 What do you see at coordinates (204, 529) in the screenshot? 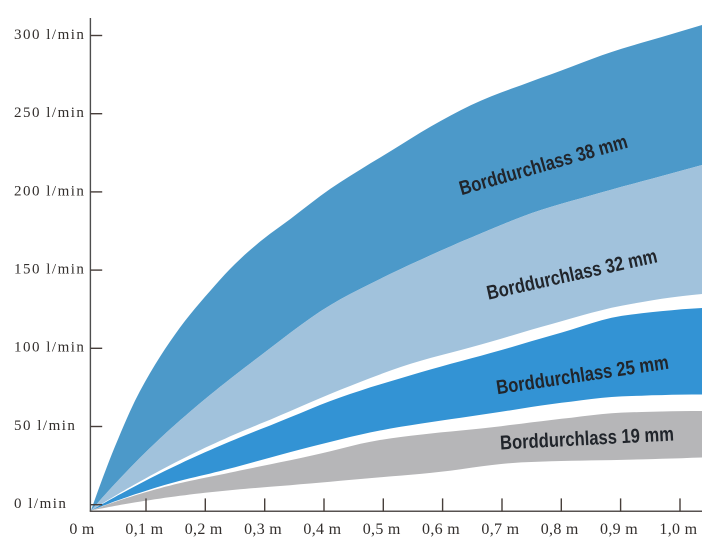
I see `svg-text: 0,2 m` at bounding box center [204, 529].